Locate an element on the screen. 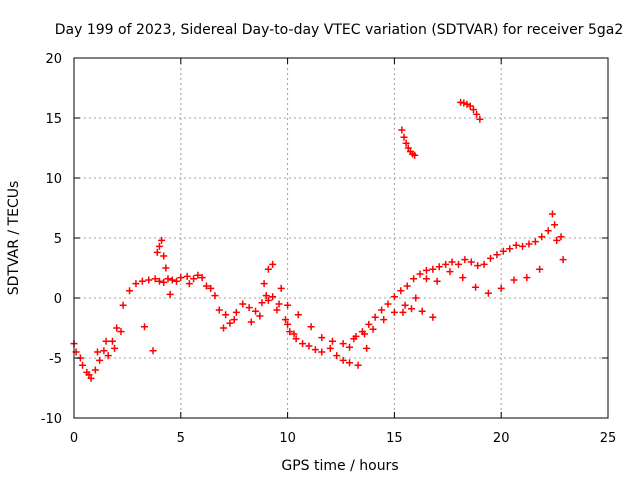  x-tick-label: 20 is located at coordinates (501, 438).